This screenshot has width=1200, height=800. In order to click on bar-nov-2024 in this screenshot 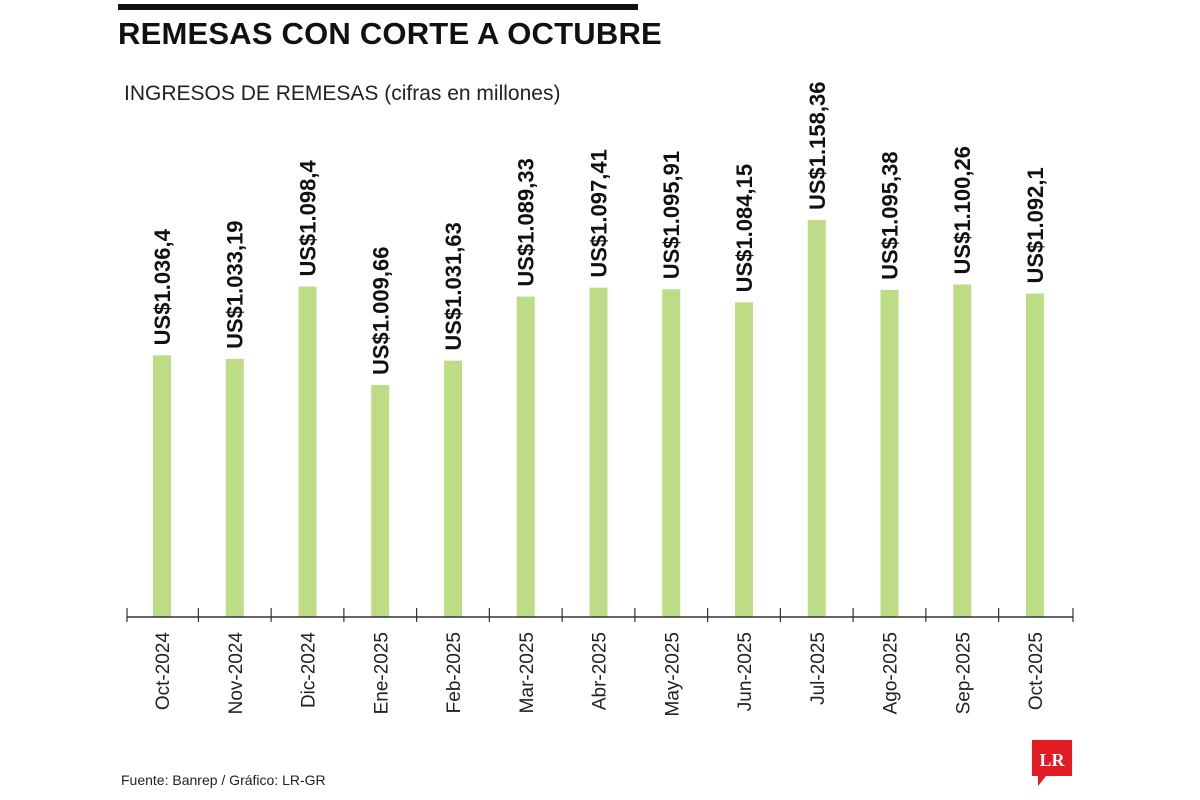, I will do `click(234, 487)`.